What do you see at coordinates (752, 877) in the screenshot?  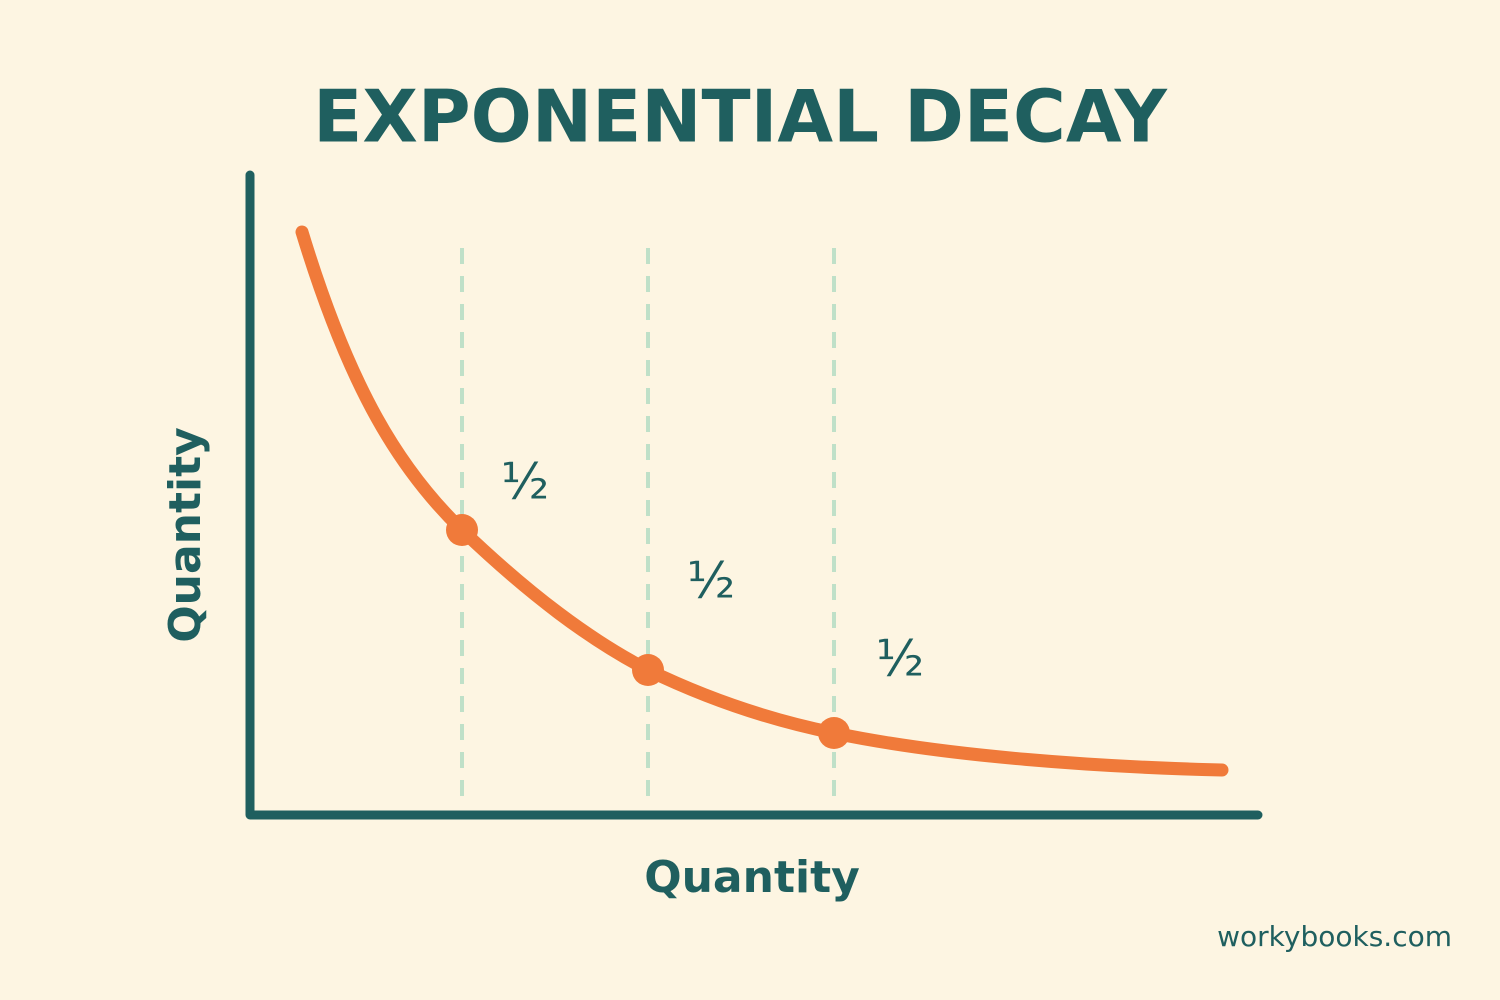 I see `x-axis-label: Quantity` at bounding box center [752, 877].